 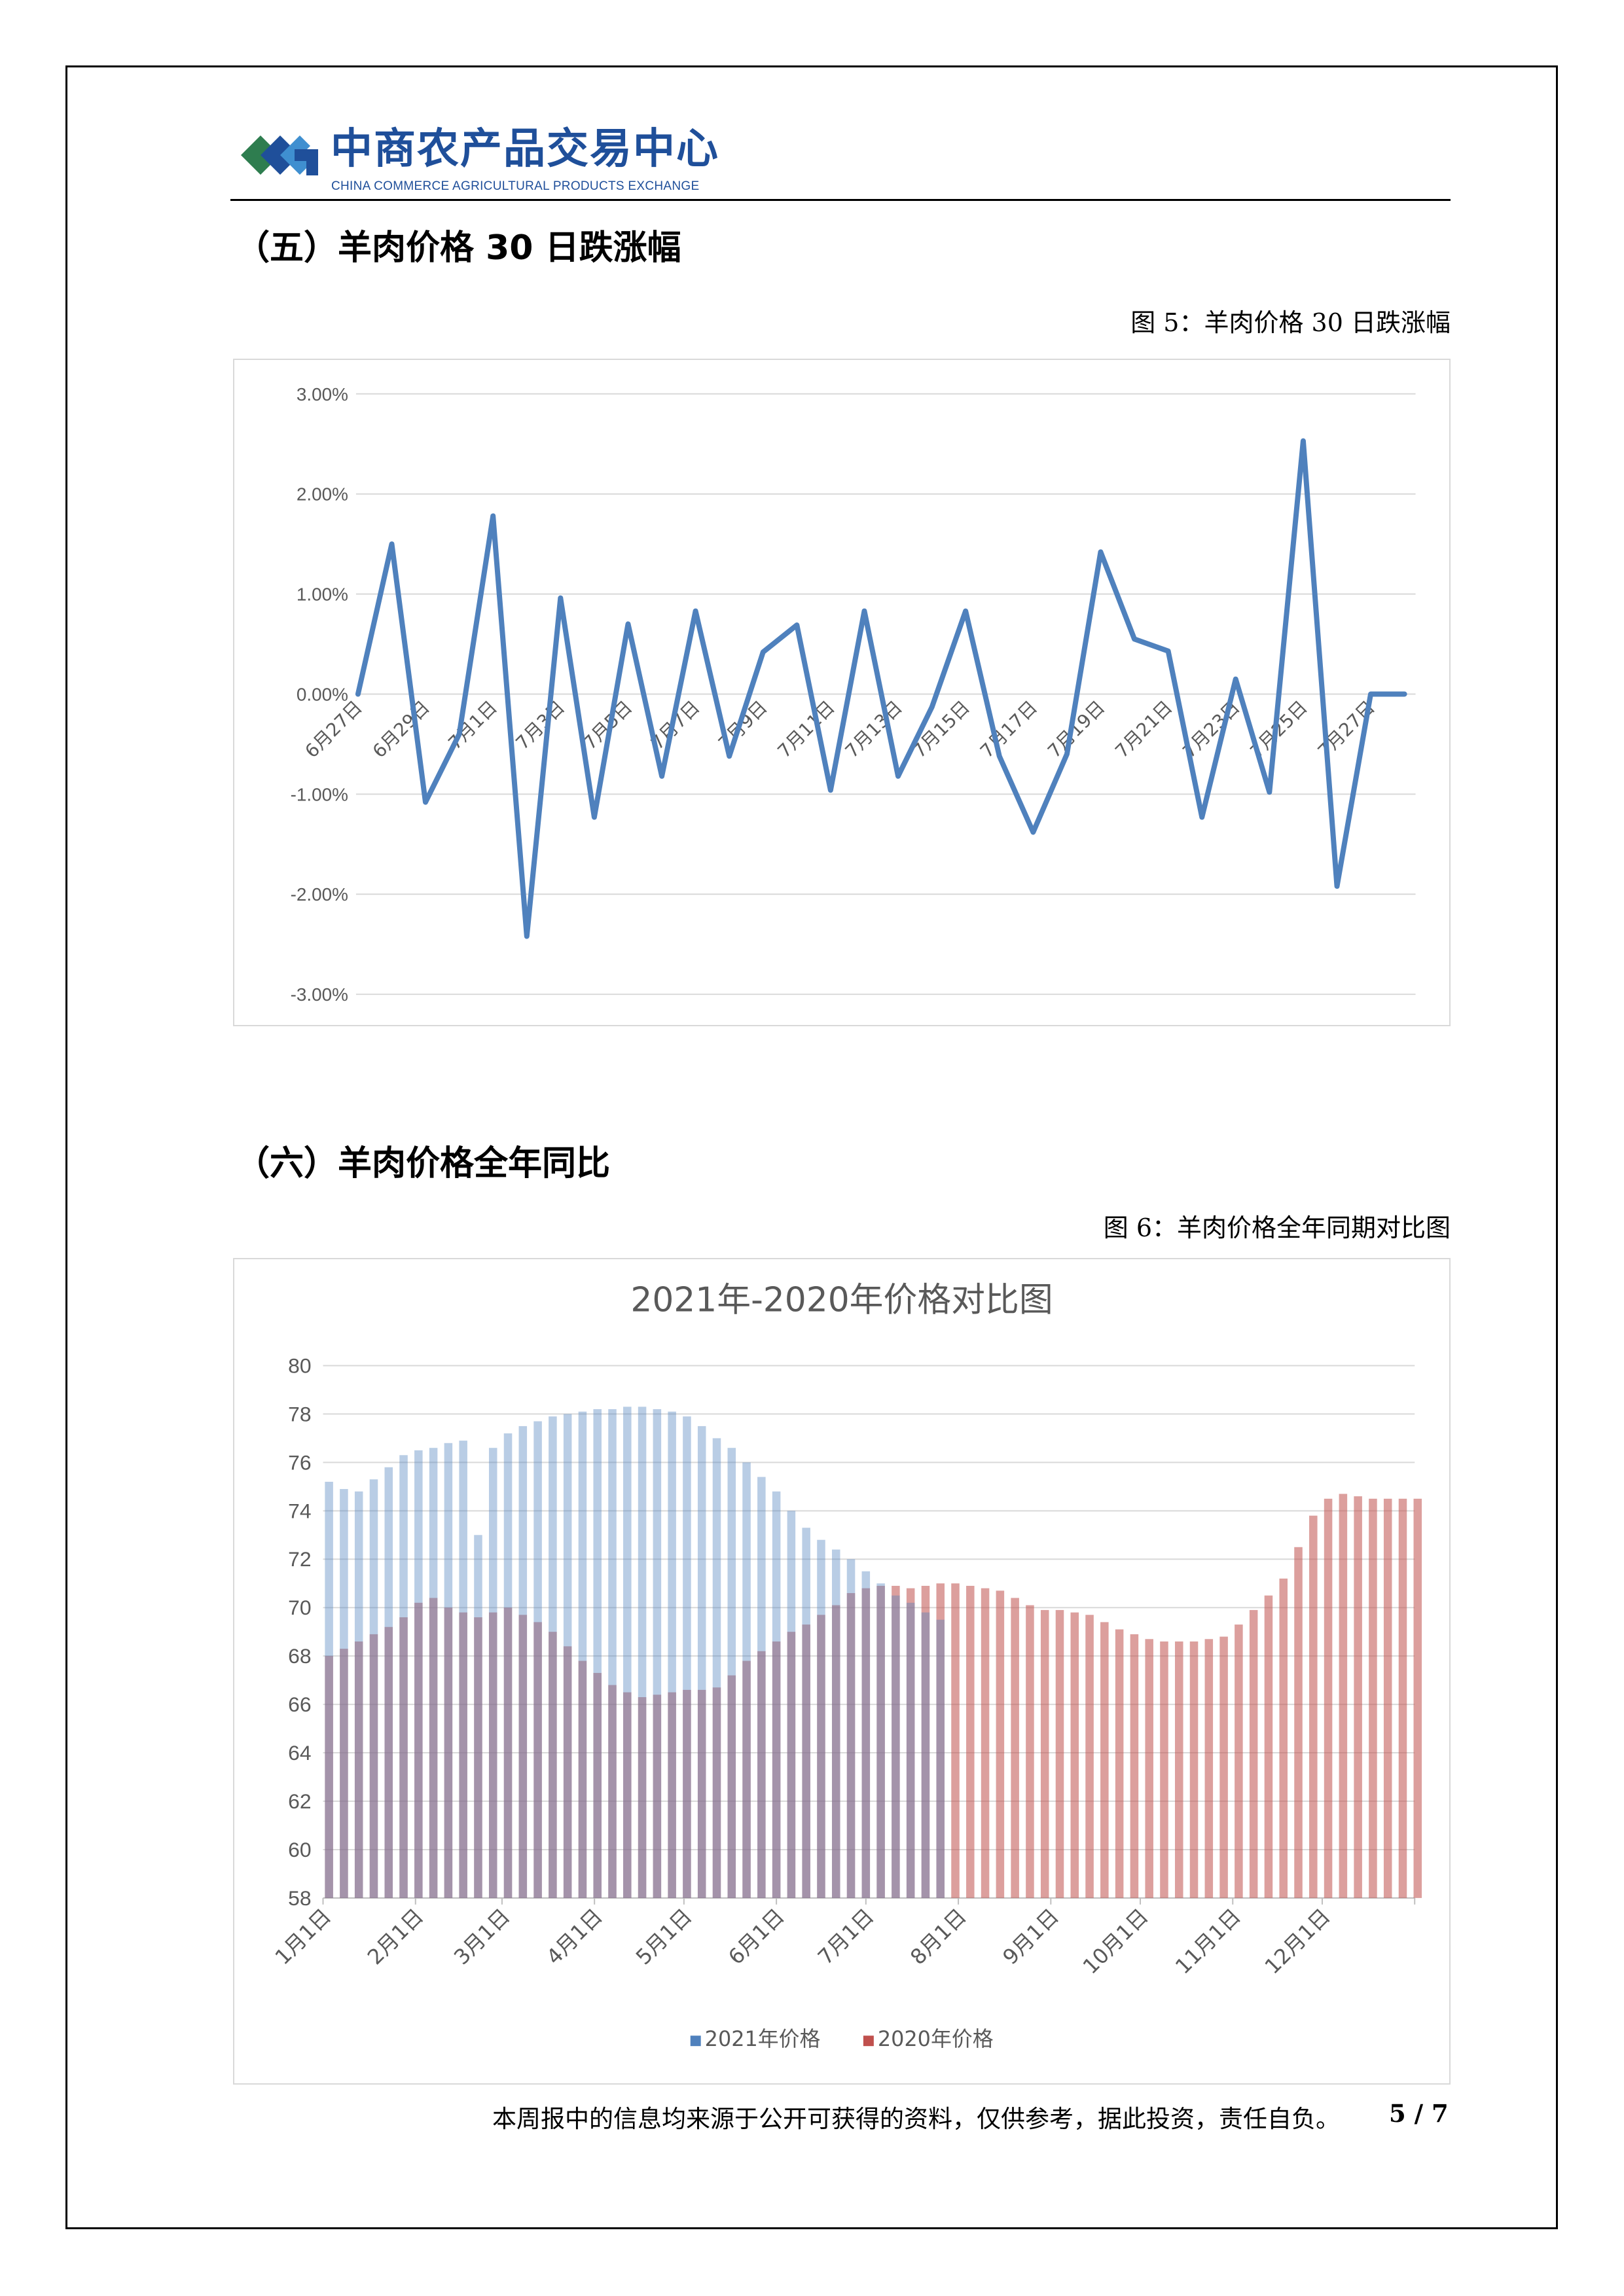 I want to click on y-tick-label: -3.00%, so click(x=319, y=995).